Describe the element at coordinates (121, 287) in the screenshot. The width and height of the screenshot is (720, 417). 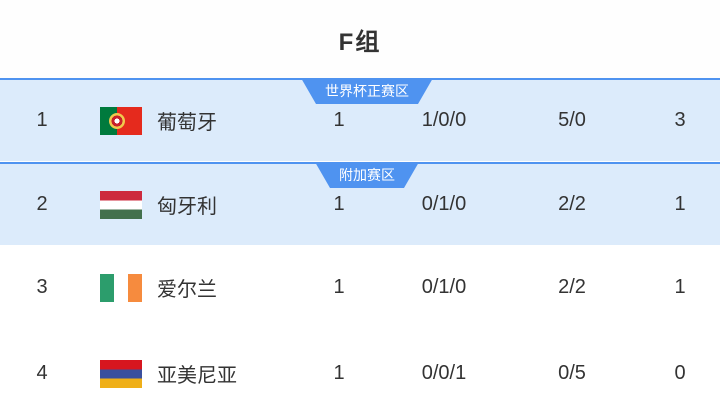
I see `ireland-flag-icon` at that location.